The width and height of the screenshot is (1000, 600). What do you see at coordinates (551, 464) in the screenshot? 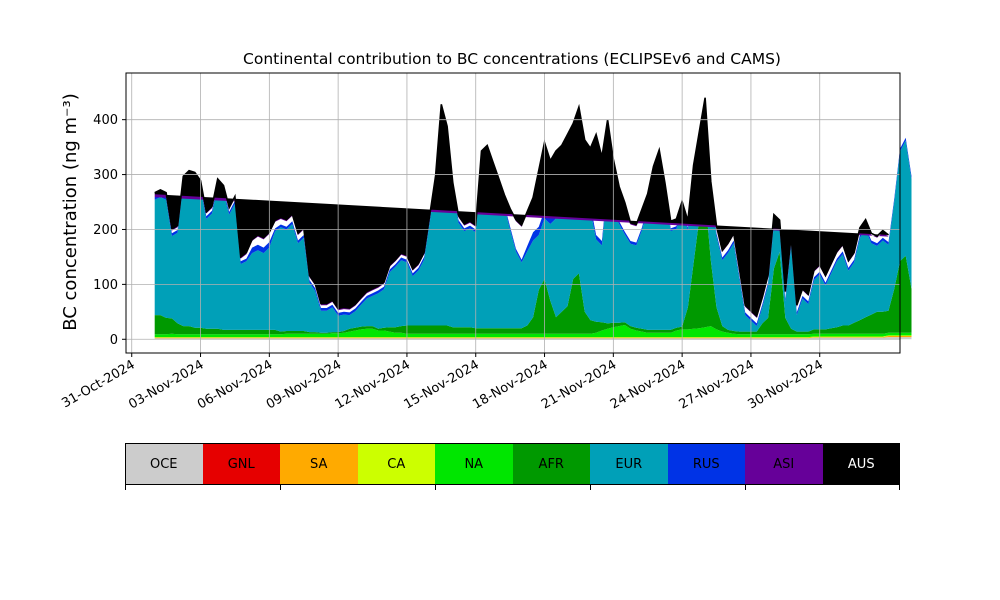
I see `legend-item-afr: AFR` at bounding box center [551, 464].